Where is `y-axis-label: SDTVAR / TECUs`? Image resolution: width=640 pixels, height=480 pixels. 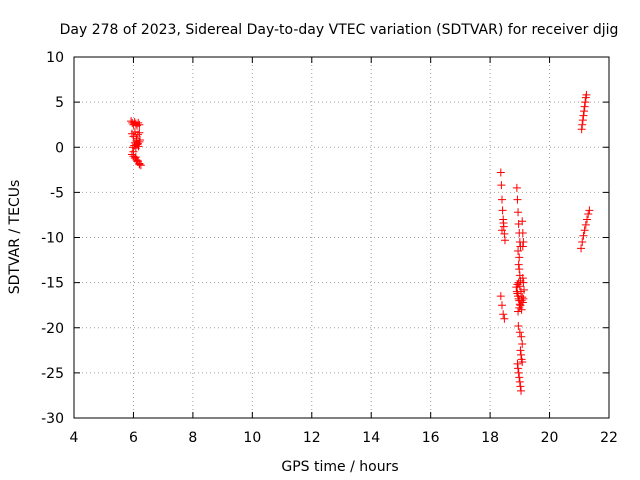
y-axis-label: SDTVAR / TECUs is located at coordinates (15, 237).